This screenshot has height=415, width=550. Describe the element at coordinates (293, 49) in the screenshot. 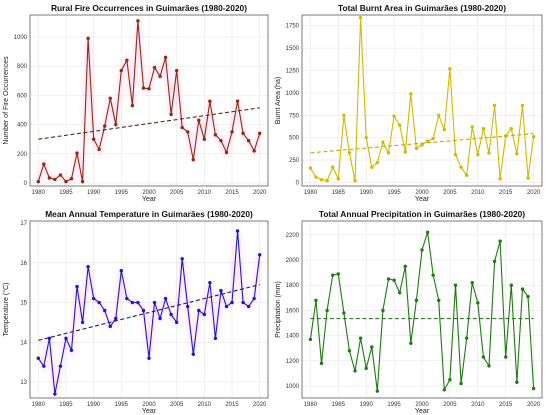

I see `y-tick-label: 1500` at that location.